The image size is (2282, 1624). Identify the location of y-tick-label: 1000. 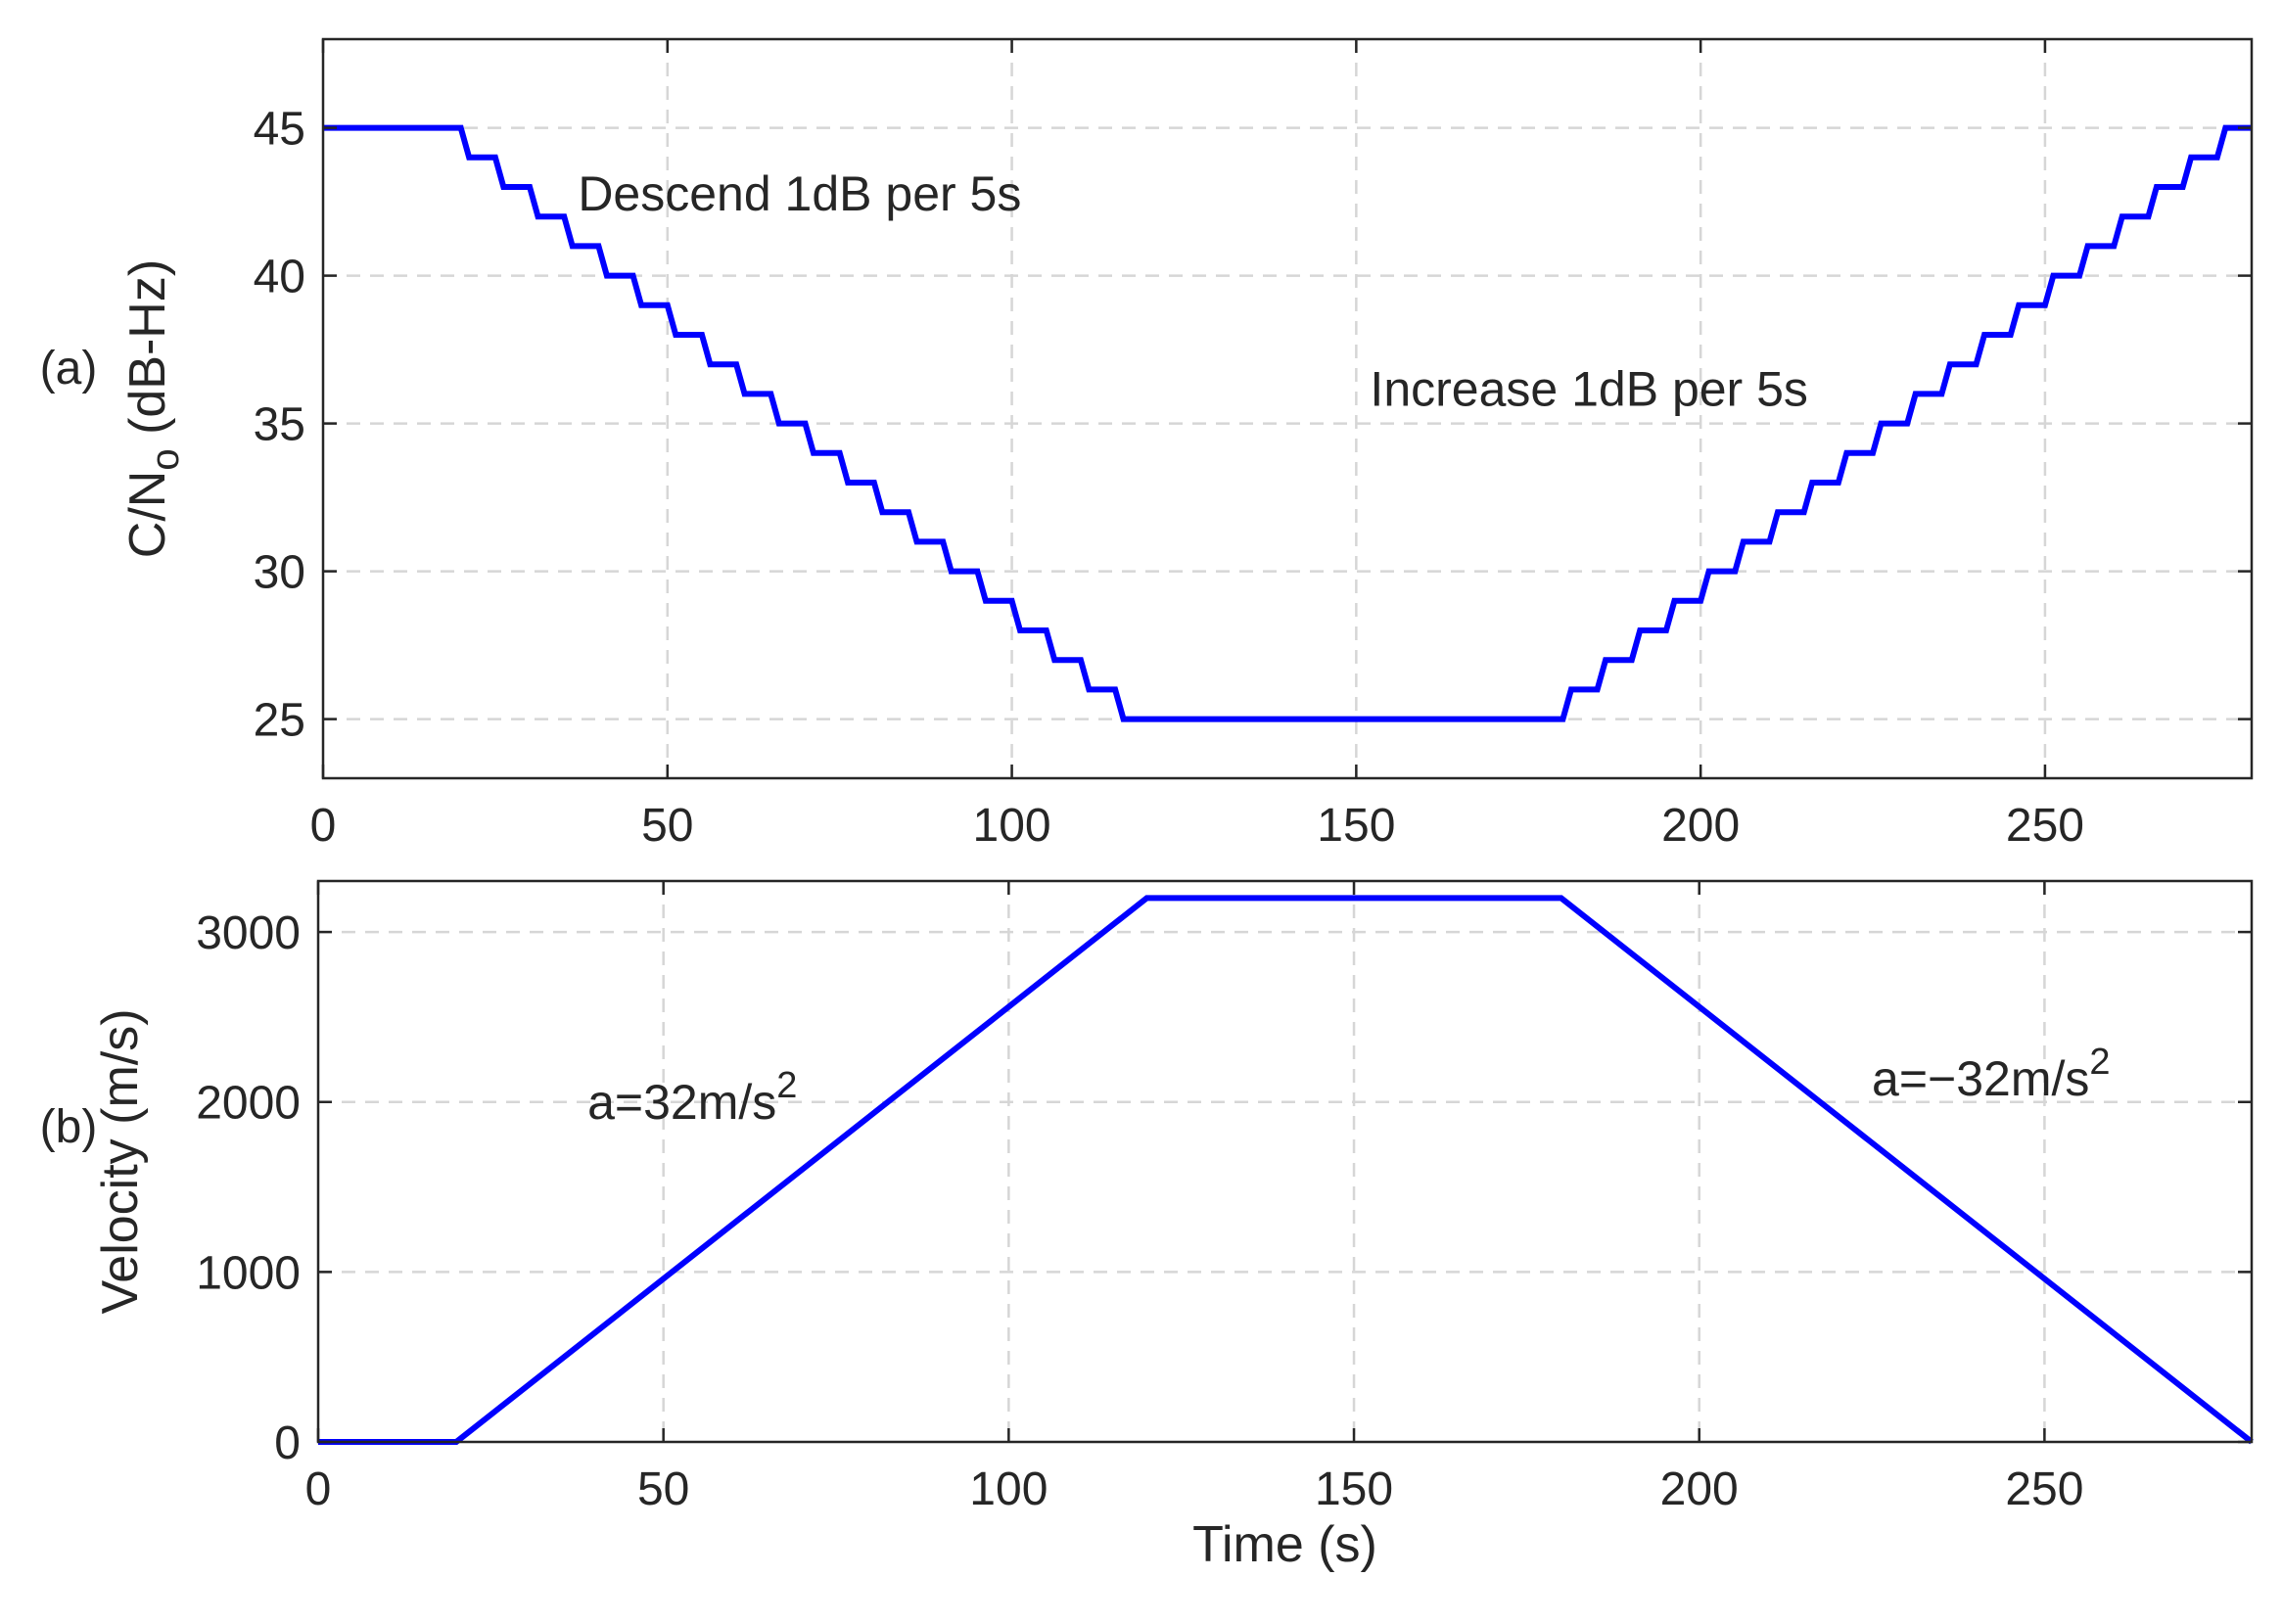
(249, 1273).